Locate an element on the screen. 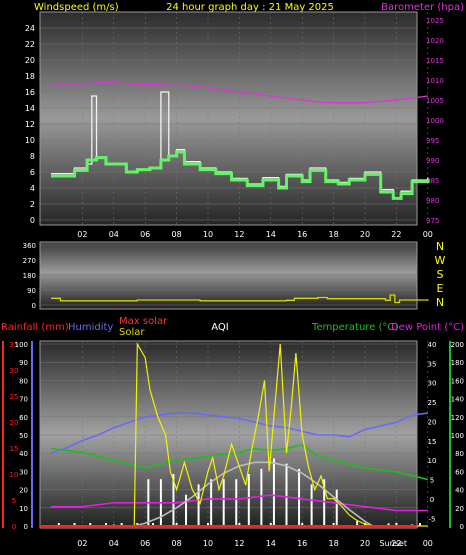 The image size is (466, 555). solar-tick-label: 160 is located at coordinates (457, 381).